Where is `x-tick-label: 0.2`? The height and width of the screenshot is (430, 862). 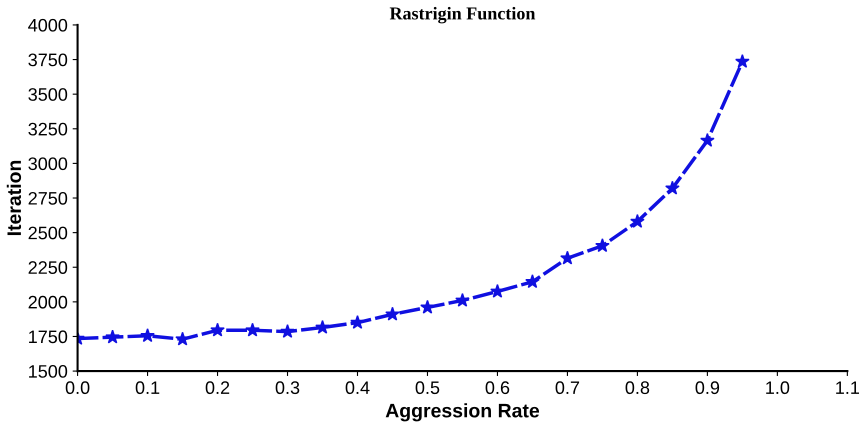 x-tick-label: 0.2 is located at coordinates (218, 387).